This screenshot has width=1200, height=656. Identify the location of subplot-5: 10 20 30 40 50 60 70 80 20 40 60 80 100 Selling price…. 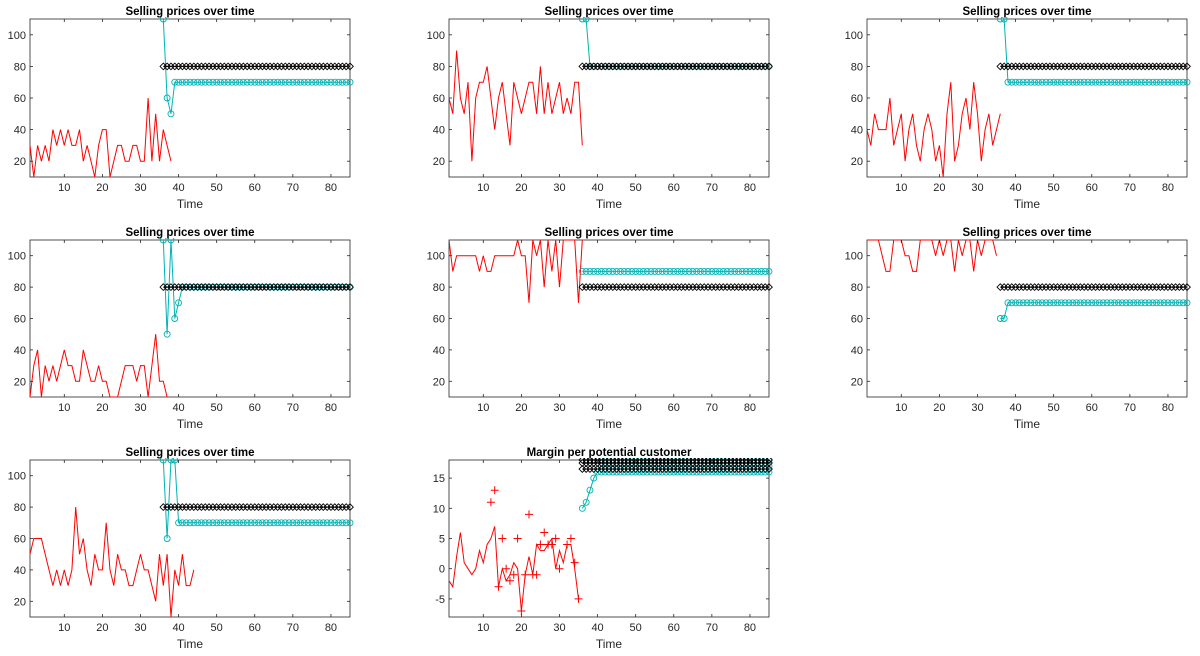
(600, 329).